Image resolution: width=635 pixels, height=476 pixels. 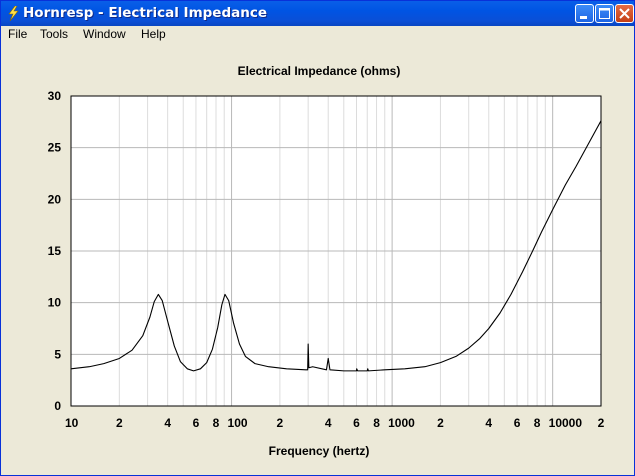 I want to click on close-button, so click(x=624, y=13).